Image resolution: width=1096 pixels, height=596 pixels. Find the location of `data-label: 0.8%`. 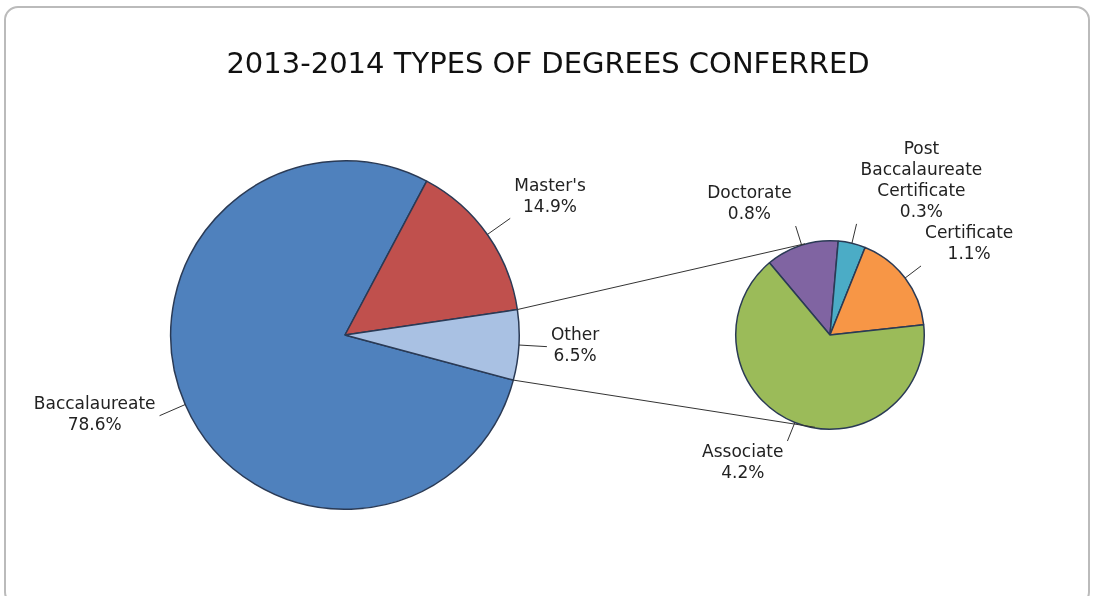

data-label: 0.8% is located at coordinates (749, 213).